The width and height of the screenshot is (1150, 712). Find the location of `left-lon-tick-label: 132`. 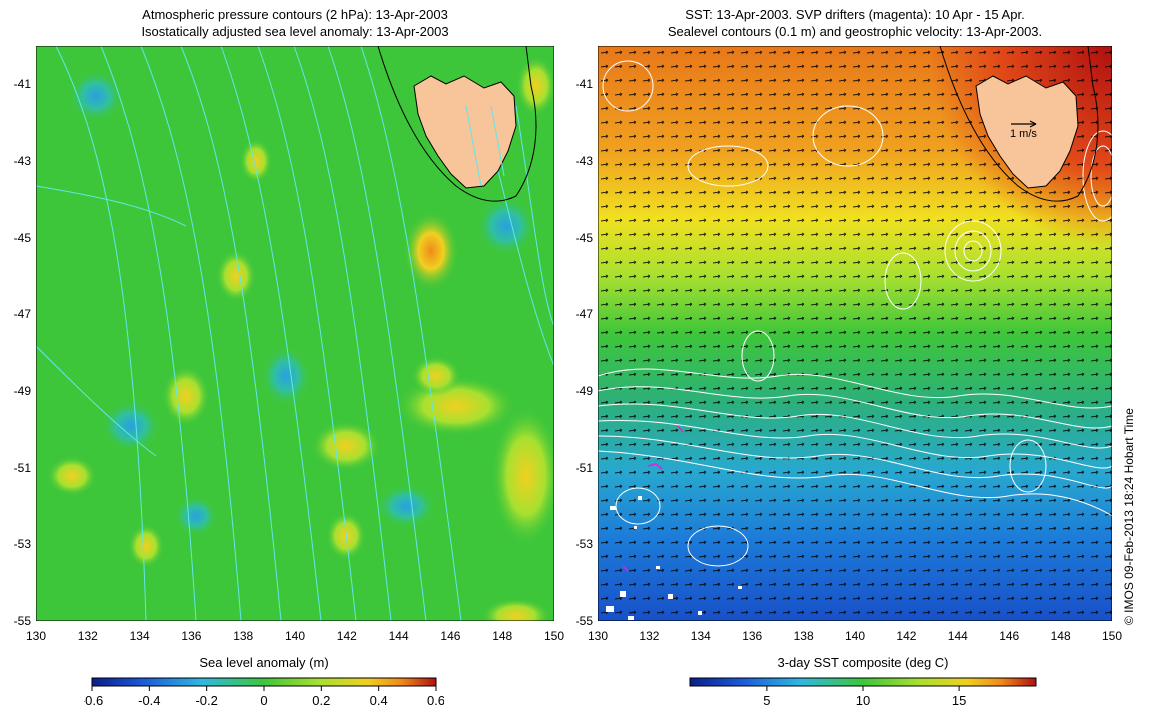

left-lon-tick-label: 132 is located at coordinates (87, 636).